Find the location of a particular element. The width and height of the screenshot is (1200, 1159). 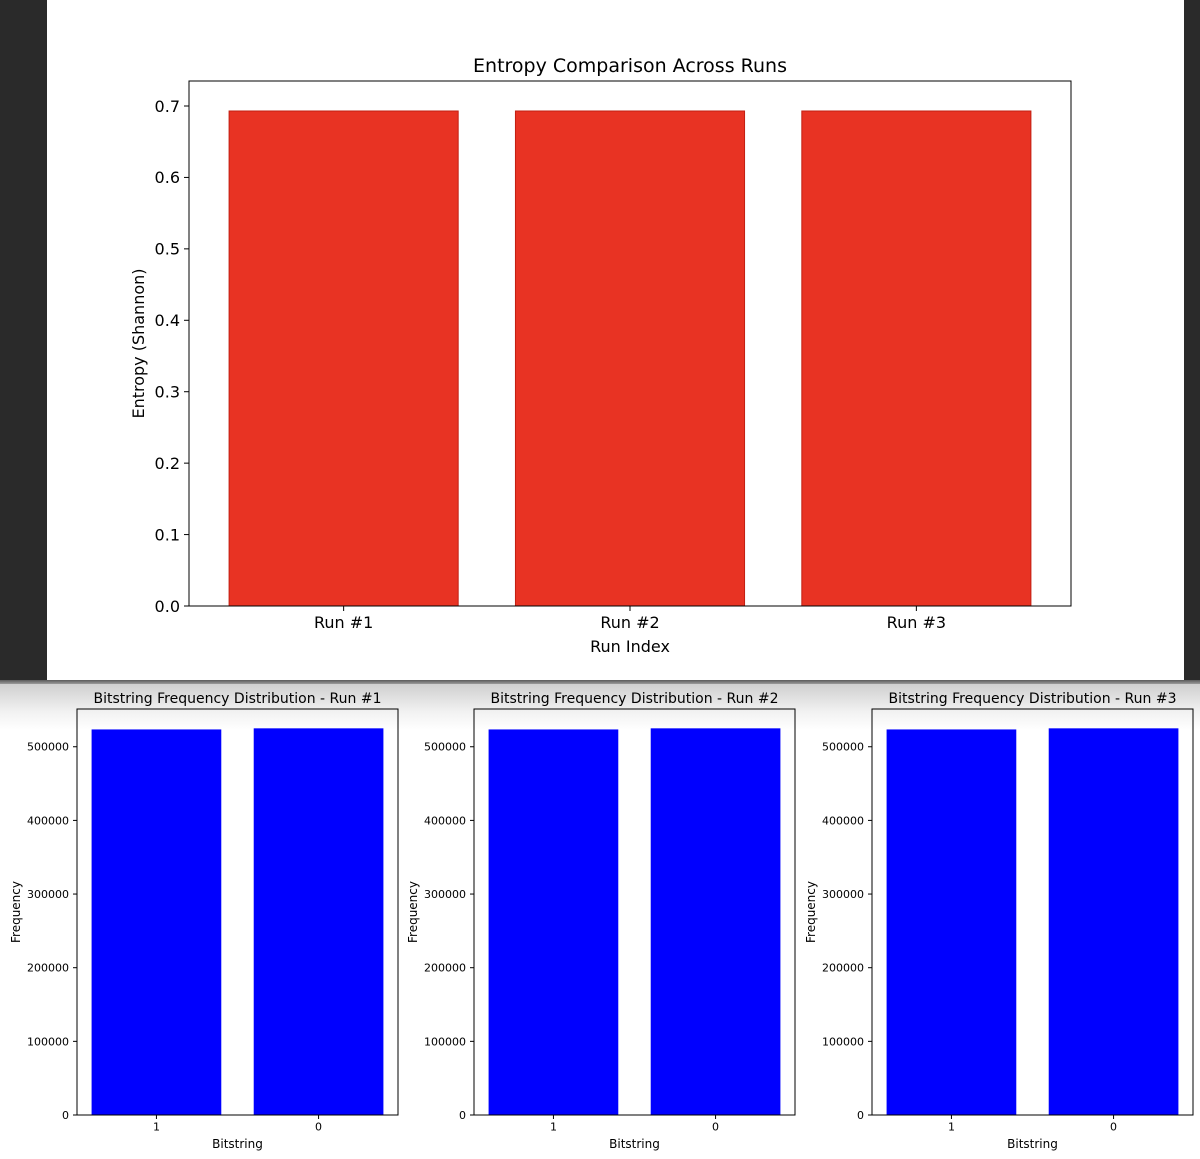

y-tick-label: 0.6 is located at coordinates (167, 177).